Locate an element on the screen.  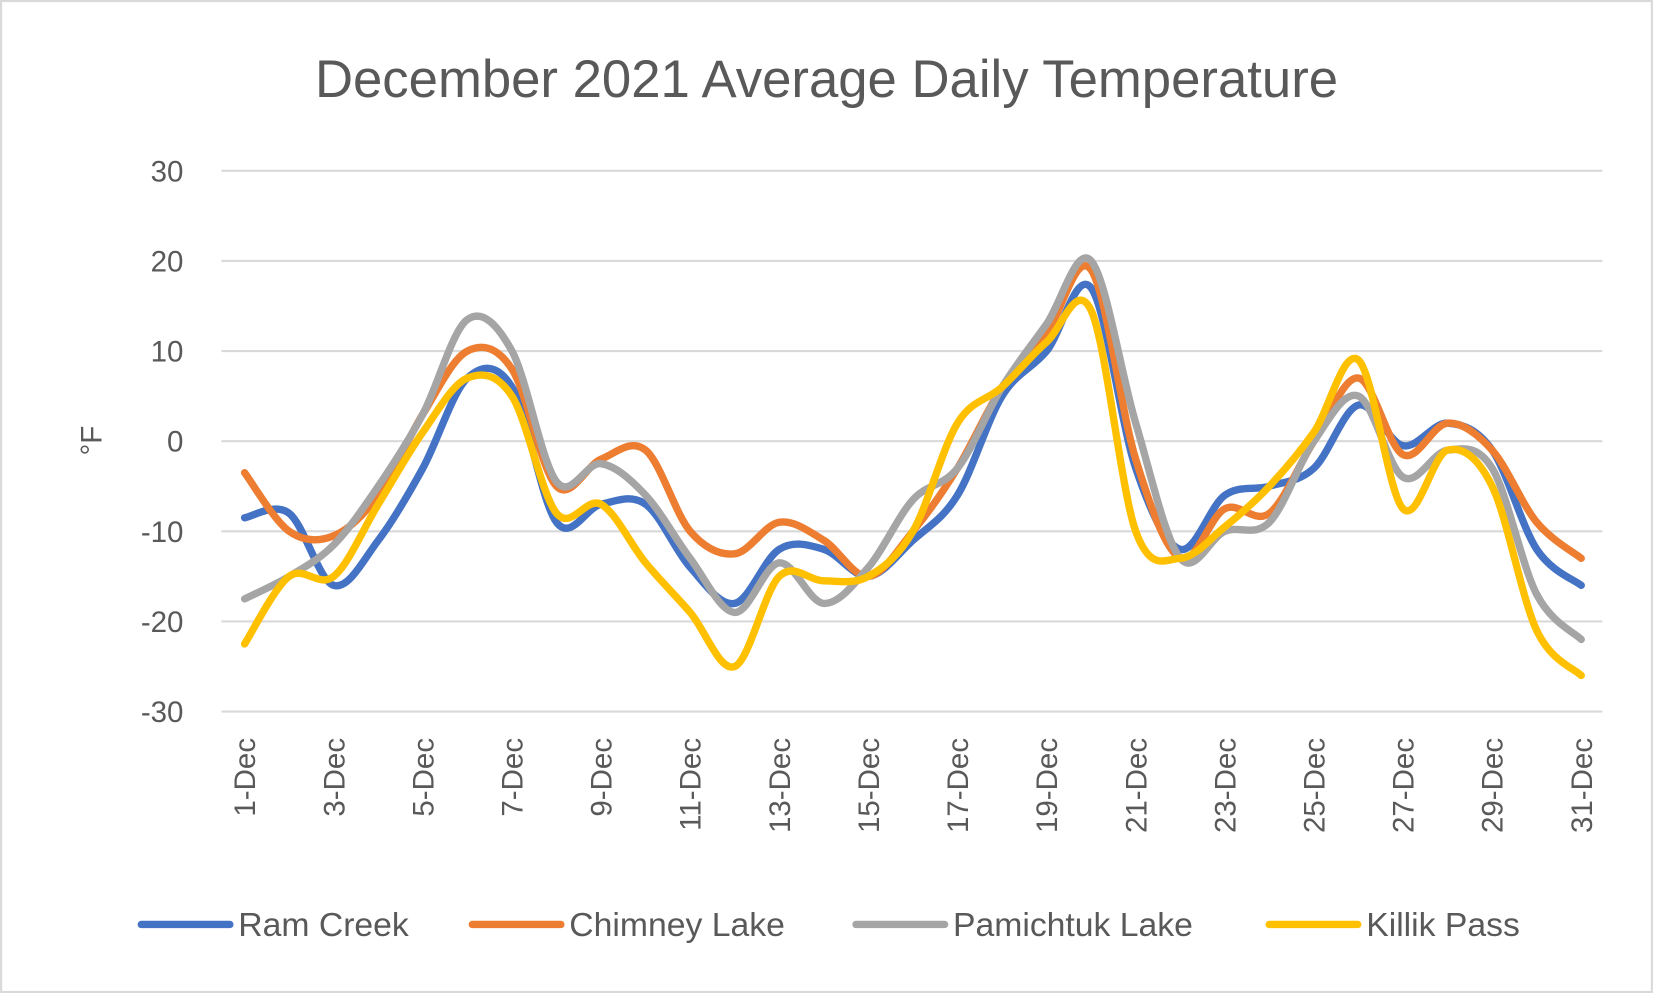
x-tick-label: 17-Dec is located at coordinates (958, 785).